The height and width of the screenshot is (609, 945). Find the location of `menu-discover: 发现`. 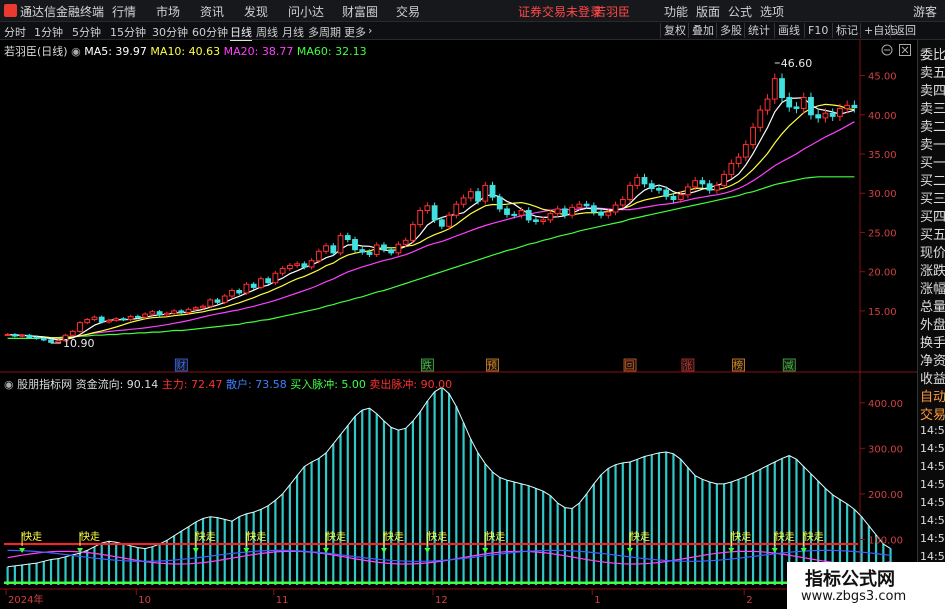

menu-discover: 发现 is located at coordinates (256, 12).